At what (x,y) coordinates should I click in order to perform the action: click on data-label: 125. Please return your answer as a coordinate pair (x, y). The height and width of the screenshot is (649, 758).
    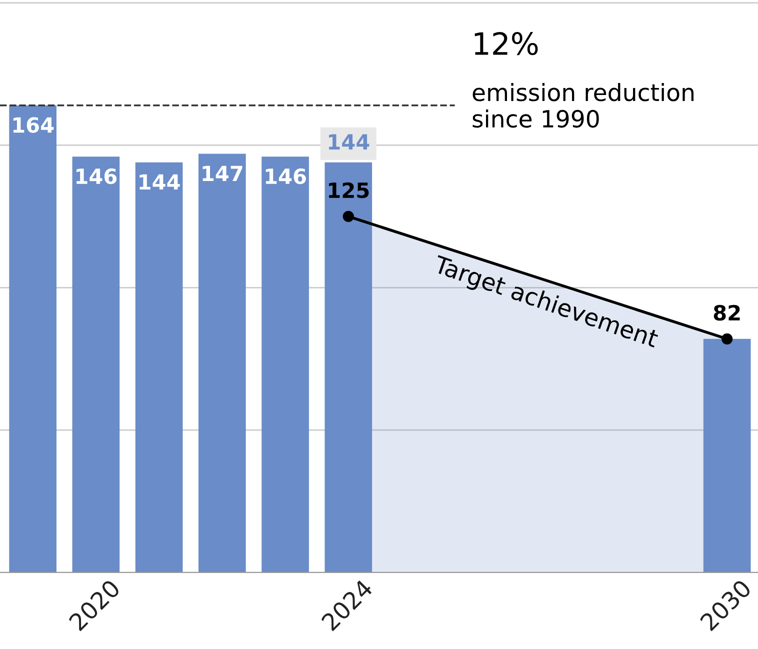
    Looking at the image, I should click on (348, 190).